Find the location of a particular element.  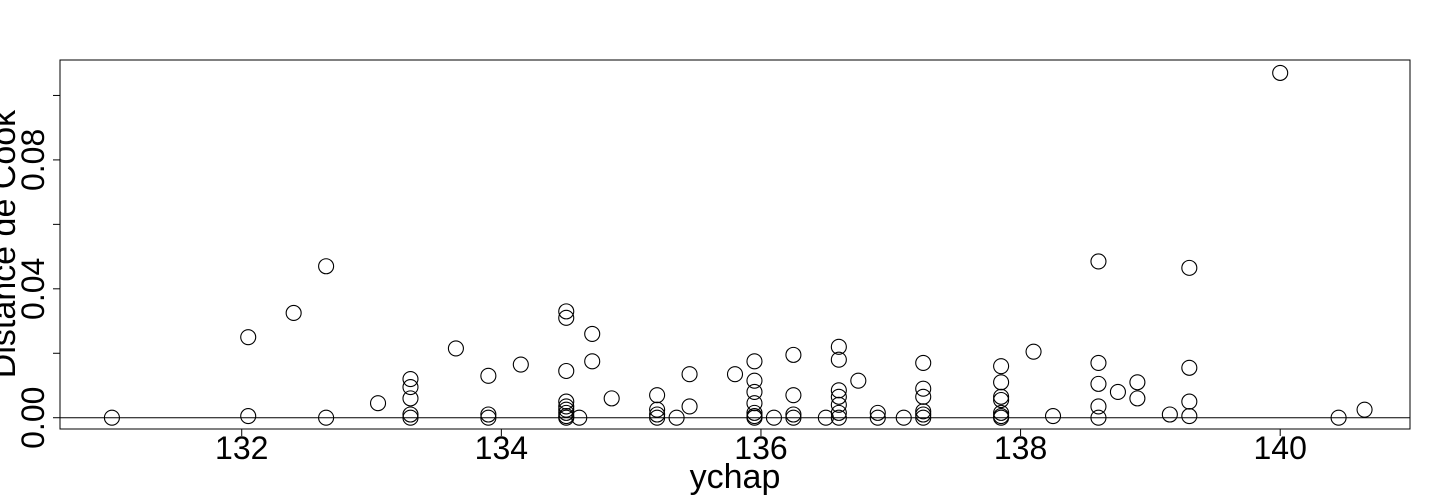

y-tick-label: 0.04 is located at coordinates (33, 289).